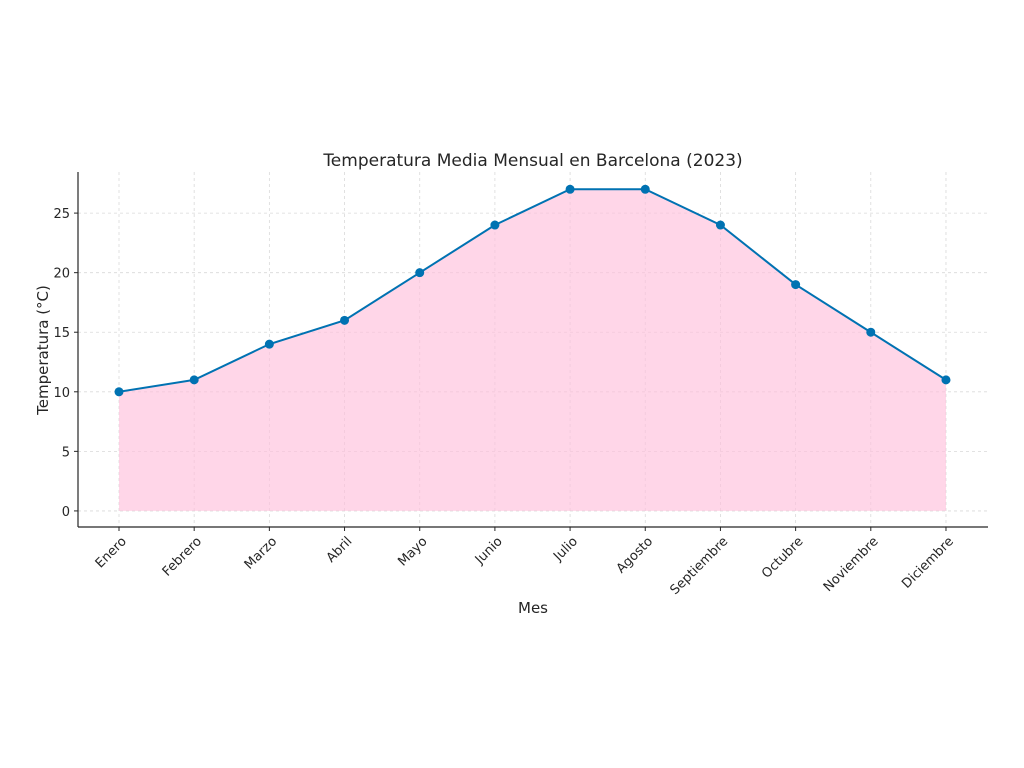  What do you see at coordinates (782, 557) in the screenshot?
I see `x-tick-label: Octubre` at bounding box center [782, 557].